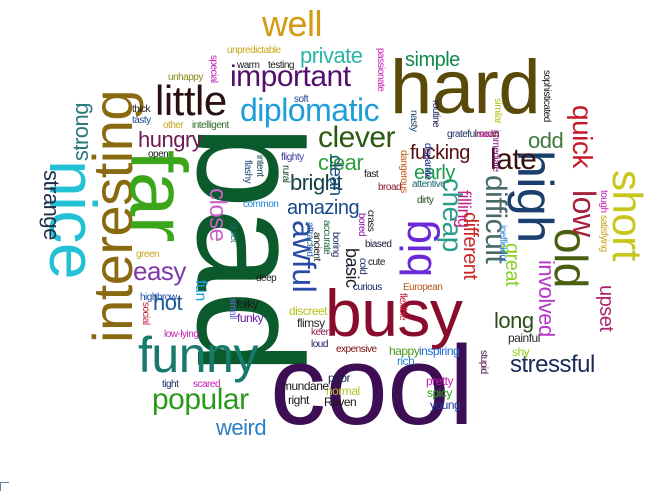  Describe the element at coordinates (335, 244) in the screenshot. I see `word-boring: boring` at that location.